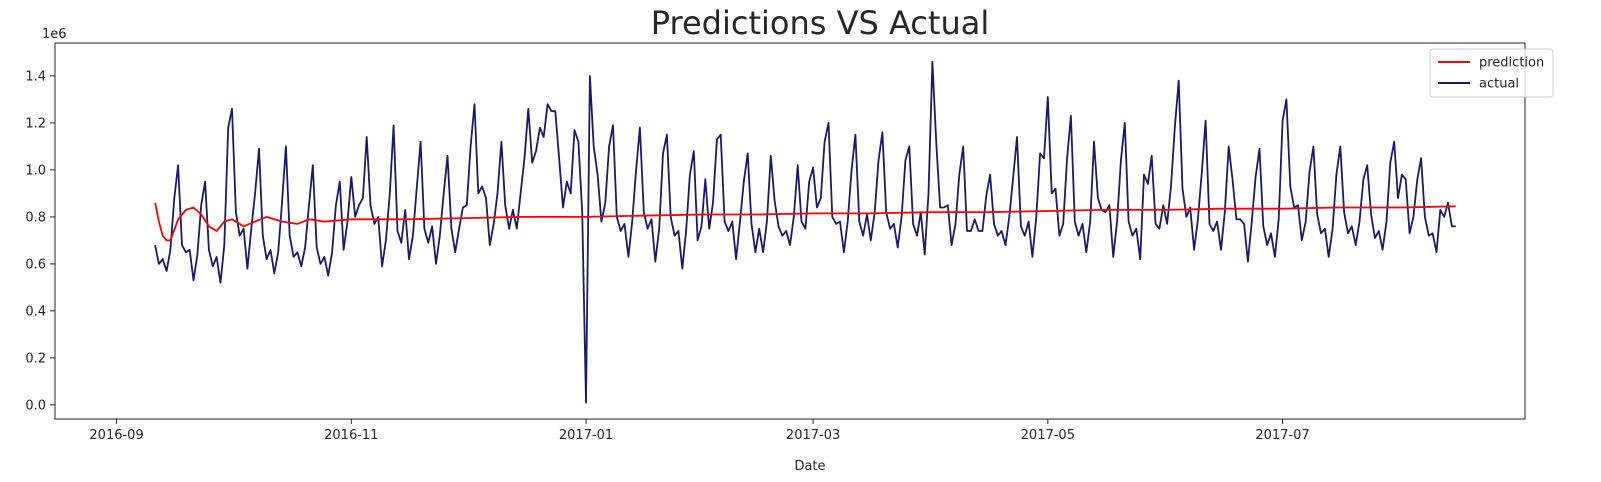 The width and height of the screenshot is (1601, 482). What do you see at coordinates (116, 435) in the screenshot?
I see `x-tick-label: 2016-09` at bounding box center [116, 435].